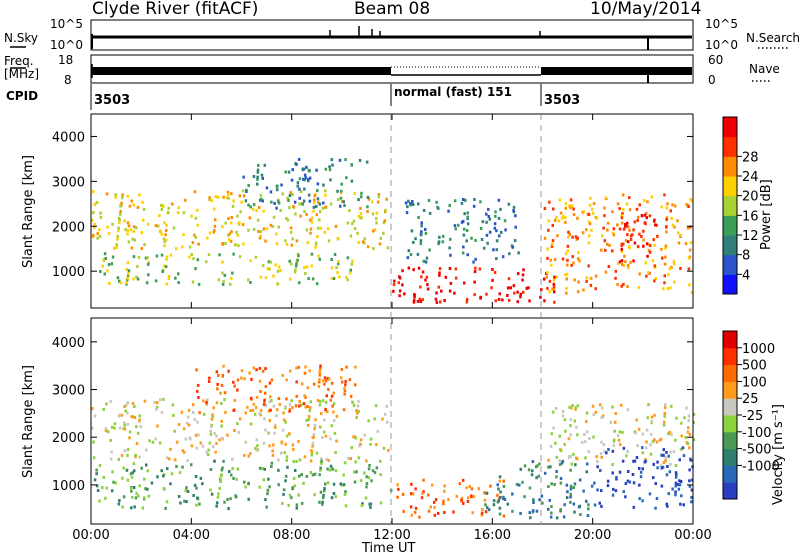 The height and width of the screenshot is (554, 800). Describe the element at coordinates (90, 535) in the screenshot. I see `x-tick-label: 00:00` at that location.